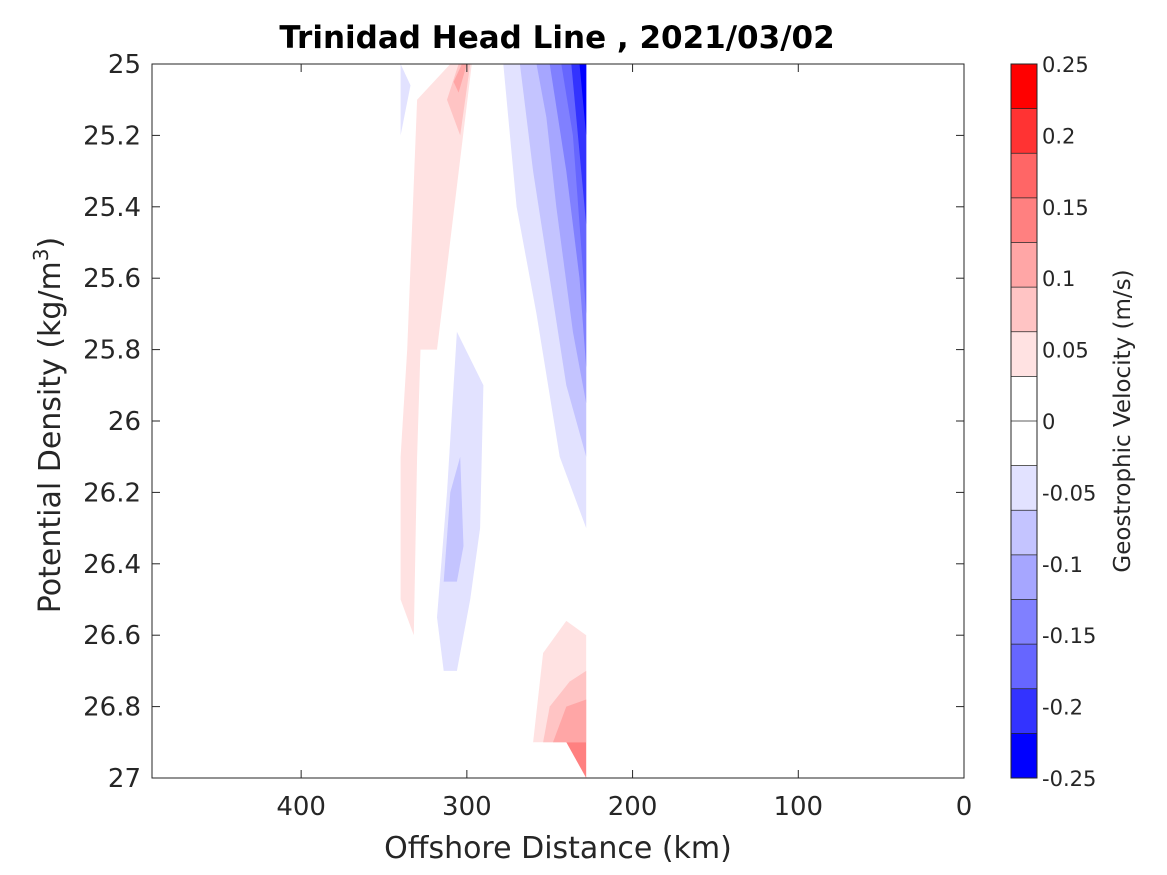 Image resolution: width=1167 pixels, height=875 pixels. Describe the element at coordinates (112, 493) in the screenshot. I see `y-tick-label: 26.2` at that location.